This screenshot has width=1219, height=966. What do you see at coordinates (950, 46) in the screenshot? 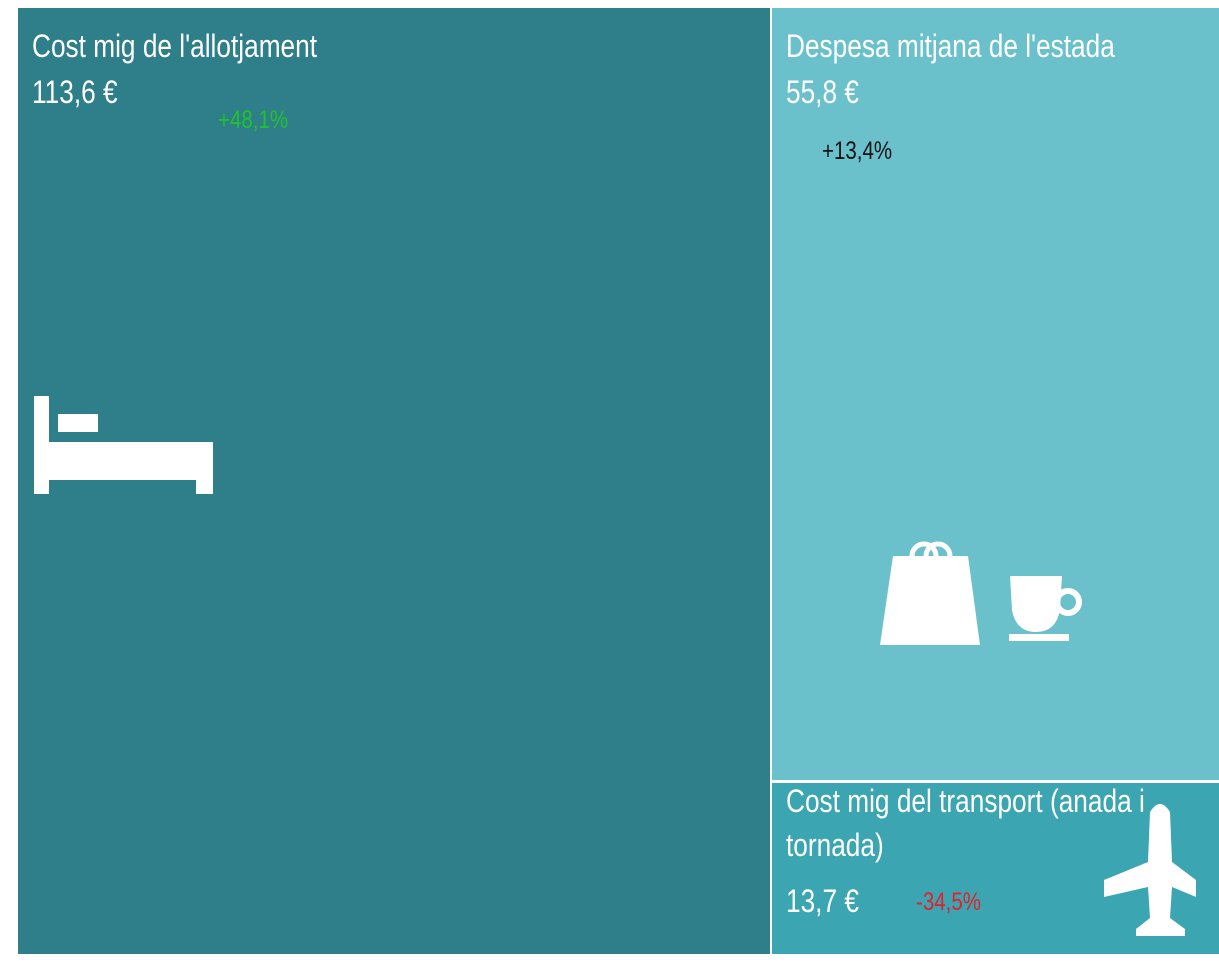
I see `tile-label: Despesa mitjana de l'estada` at bounding box center [950, 46].